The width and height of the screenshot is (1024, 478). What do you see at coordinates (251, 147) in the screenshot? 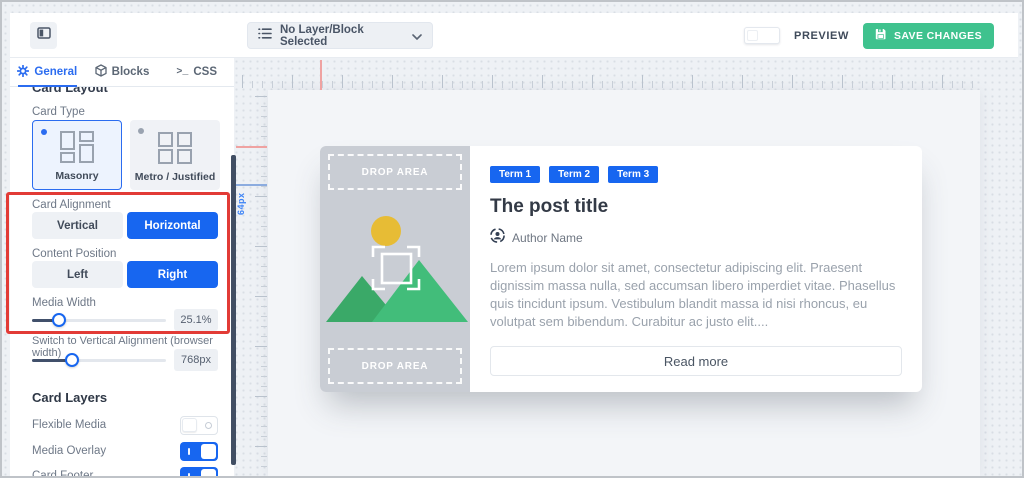
I see `guide-line-red-horizontal` at bounding box center [251, 147].